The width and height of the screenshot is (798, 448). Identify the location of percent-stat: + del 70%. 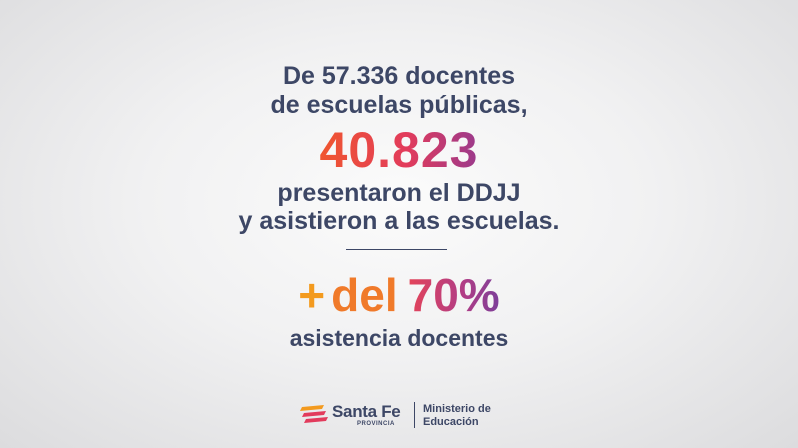
(399, 295).